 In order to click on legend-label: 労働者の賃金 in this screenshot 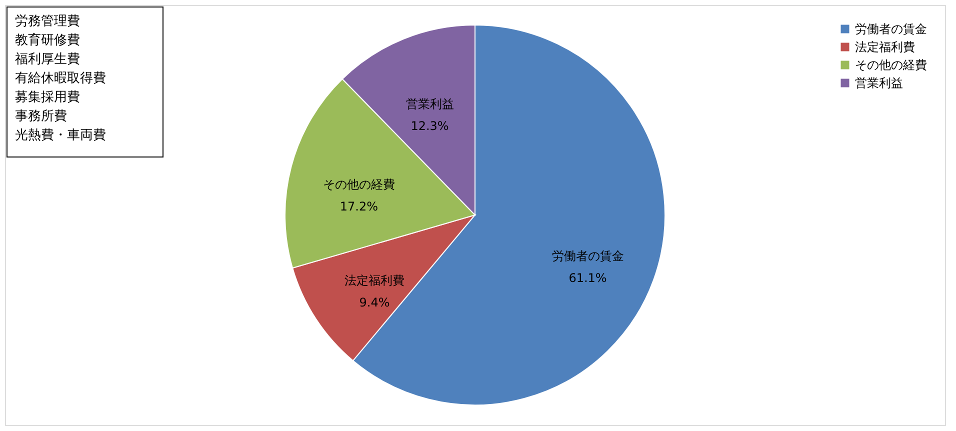, I will do `click(891, 29)`.